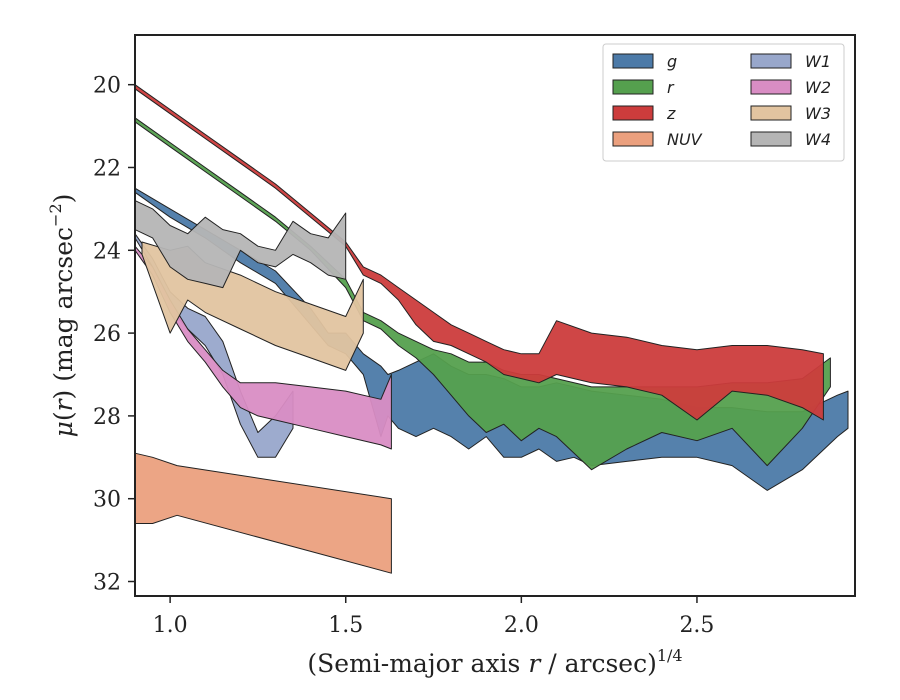  I want to click on legend-label-z: z, so click(671, 113).